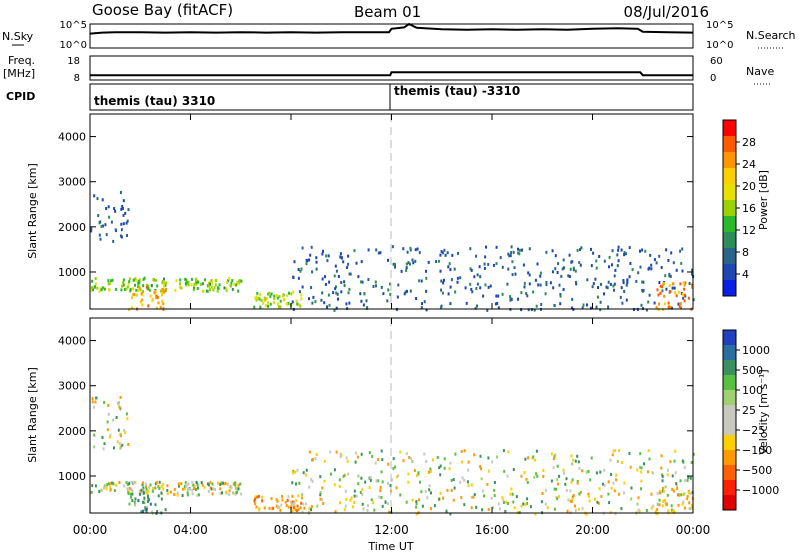  Describe the element at coordinates (77, 78) in the screenshot. I see `freq-left-tick-bottom: 8` at that location.